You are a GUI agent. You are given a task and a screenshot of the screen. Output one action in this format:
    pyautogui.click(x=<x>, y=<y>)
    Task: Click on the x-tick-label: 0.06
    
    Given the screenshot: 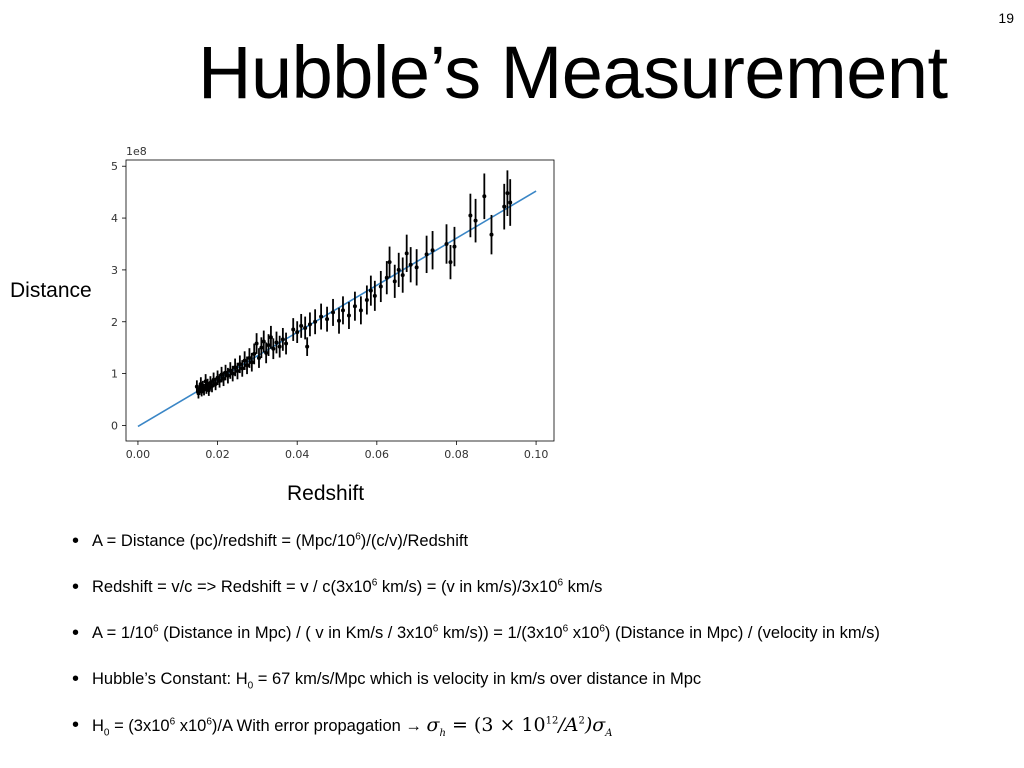 What is the action you would take?
    pyautogui.click(x=377, y=454)
    